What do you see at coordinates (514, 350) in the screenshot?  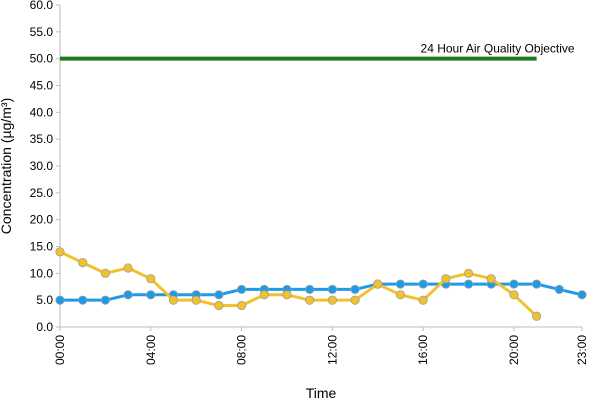 I see `x-tick-label: 20:00` at bounding box center [514, 350].